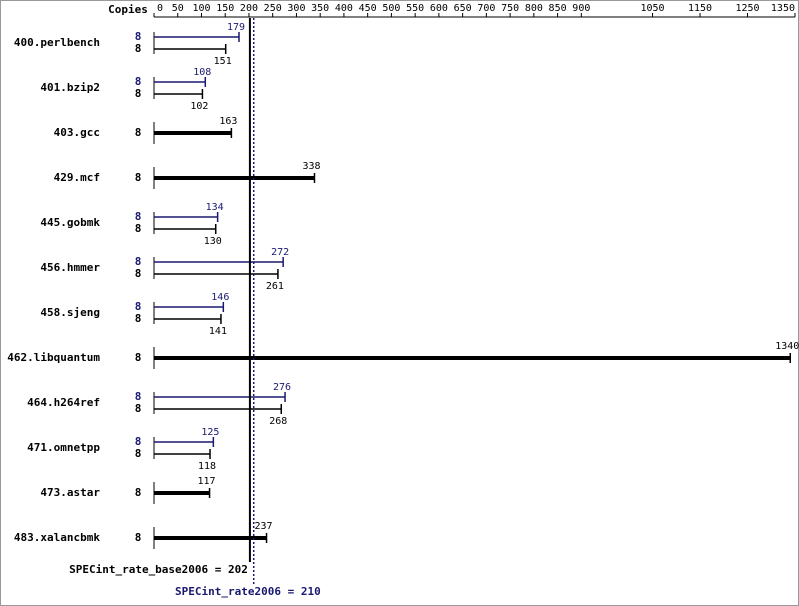  Describe the element at coordinates (218, 331) in the screenshot. I see `value-label: 141` at that location.